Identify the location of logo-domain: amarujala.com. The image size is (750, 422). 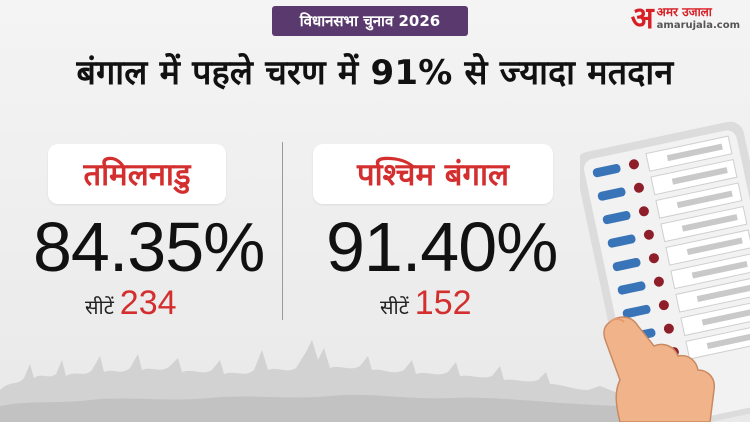
(698, 25).